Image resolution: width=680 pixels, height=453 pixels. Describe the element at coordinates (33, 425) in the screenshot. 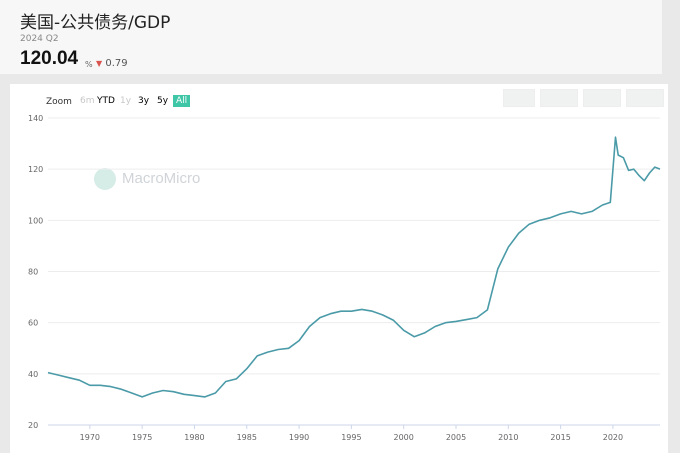

I see `y-tick-label: 20` at that location.